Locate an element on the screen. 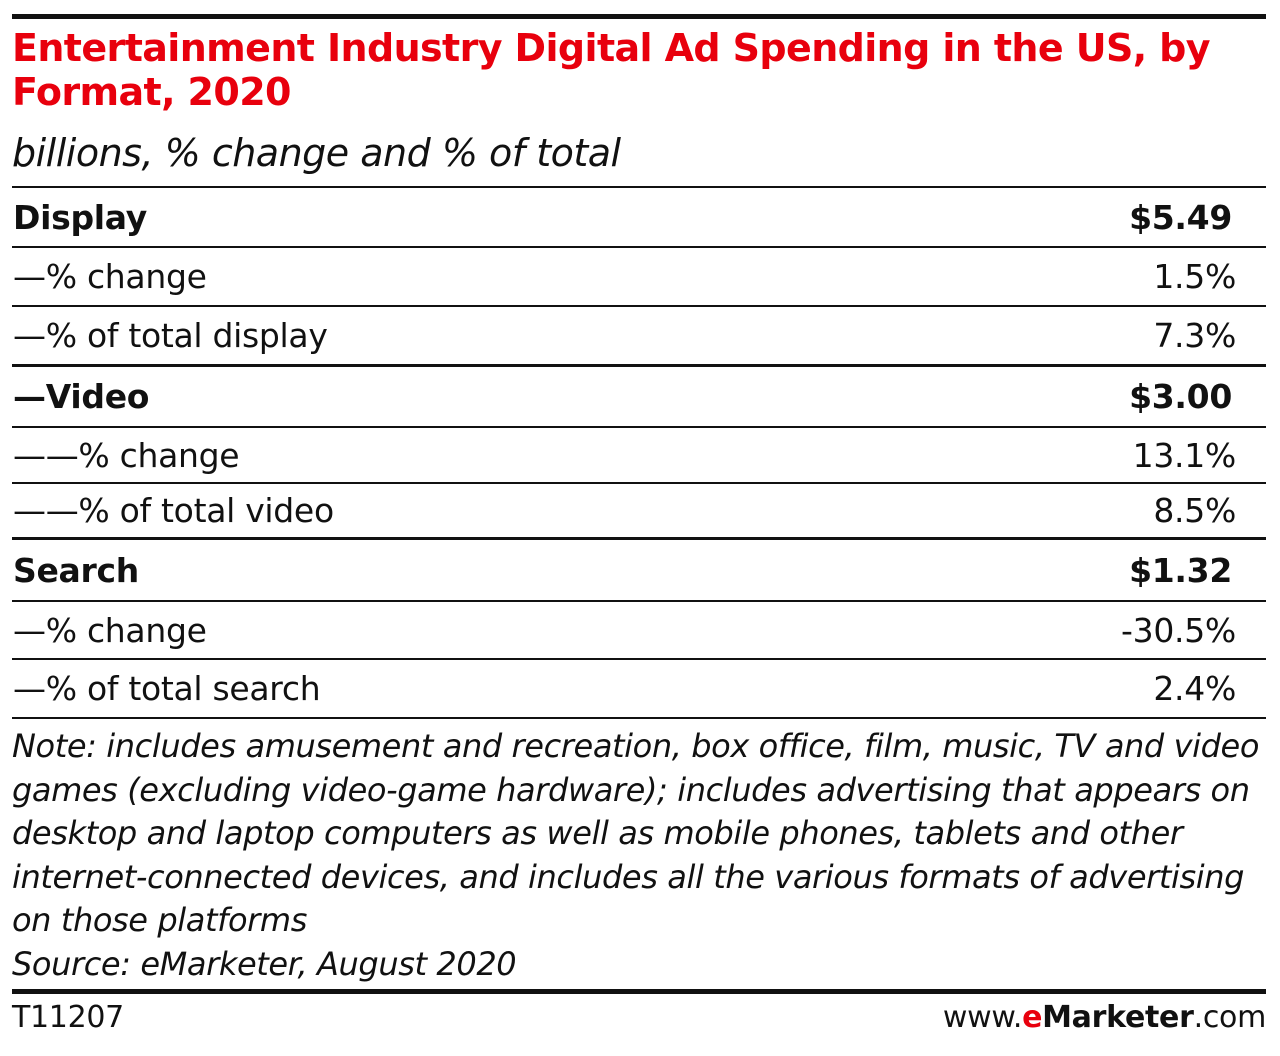 The width and height of the screenshot is (1280, 1056). logo-accent: e is located at coordinates (1032, 1017).